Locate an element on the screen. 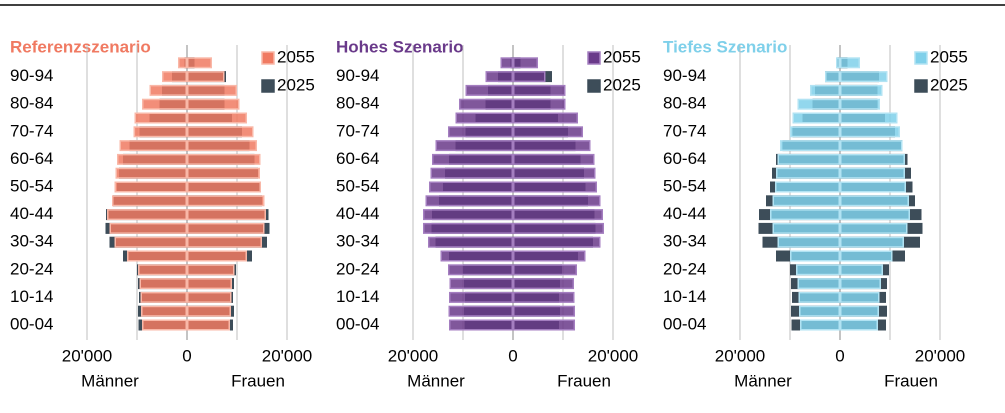 The image size is (1005, 413). legend-label: 2055 is located at coordinates (949, 56).